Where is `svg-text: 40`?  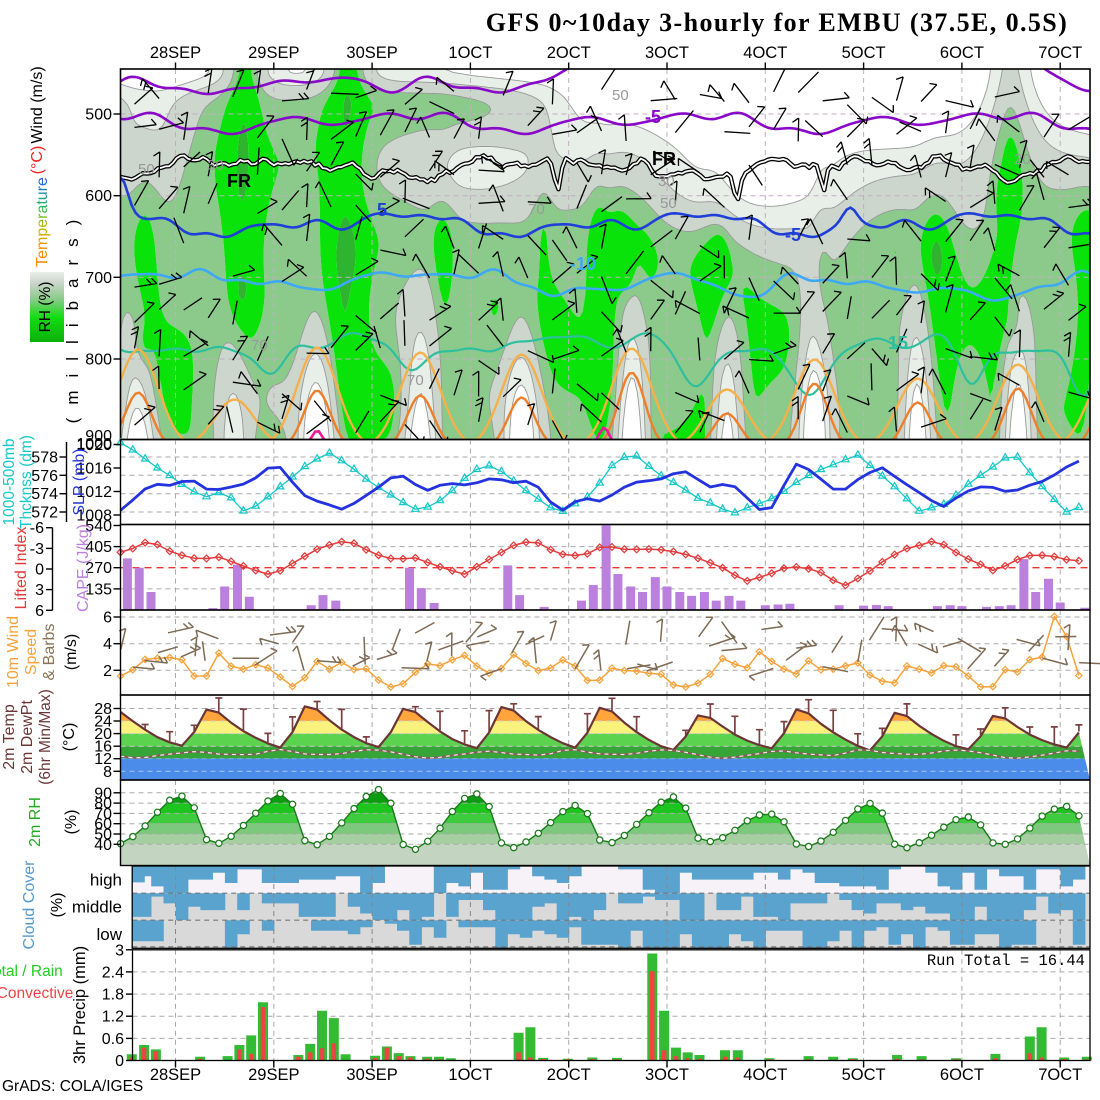 svg-text: 40 is located at coordinates (103, 845).